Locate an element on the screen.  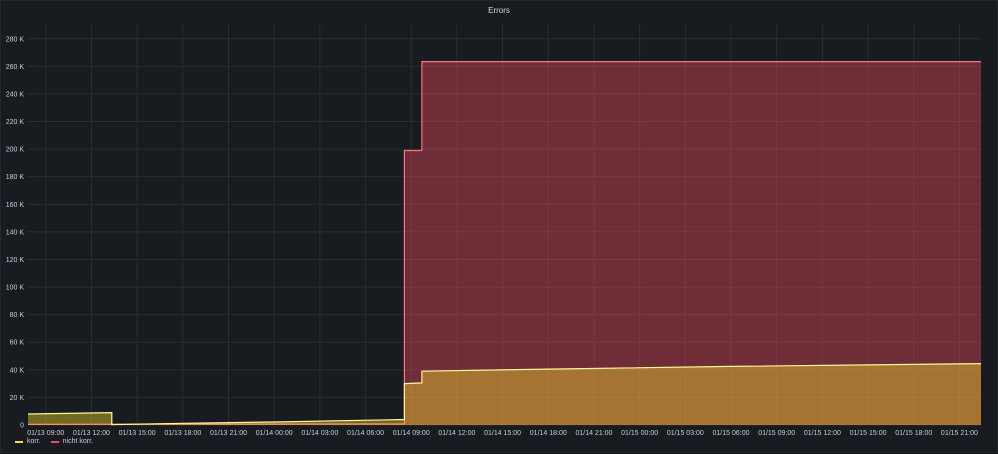
x-tick-label: 01/13 21:00 is located at coordinates (228, 433).